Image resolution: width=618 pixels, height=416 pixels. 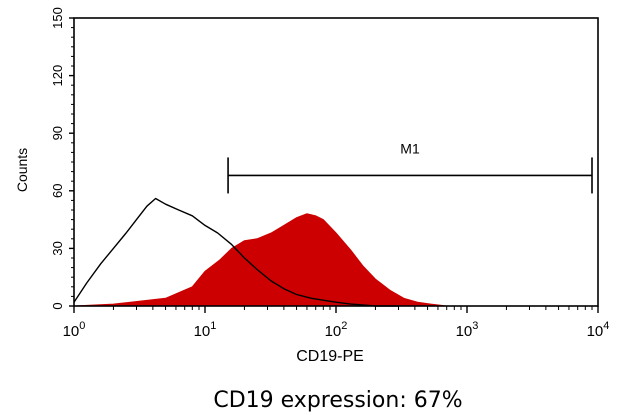 I want to click on y-tick-label: 30, so click(x=57, y=248).